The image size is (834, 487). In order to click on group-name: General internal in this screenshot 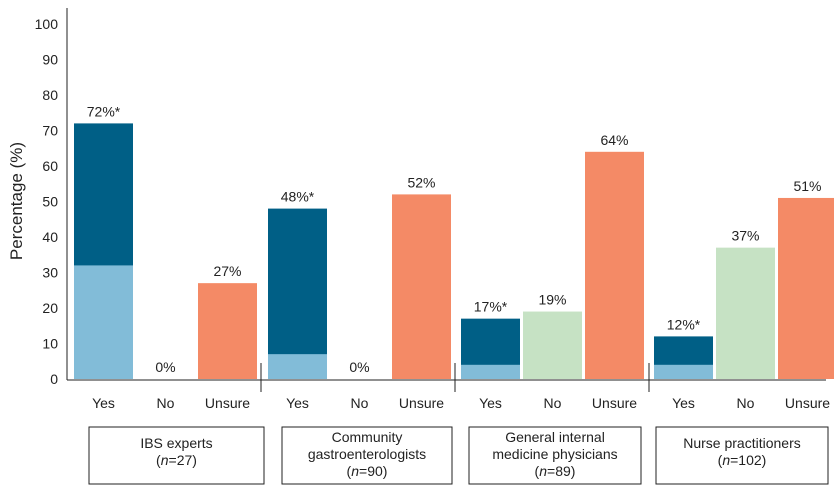, I will do `click(555, 437)`.